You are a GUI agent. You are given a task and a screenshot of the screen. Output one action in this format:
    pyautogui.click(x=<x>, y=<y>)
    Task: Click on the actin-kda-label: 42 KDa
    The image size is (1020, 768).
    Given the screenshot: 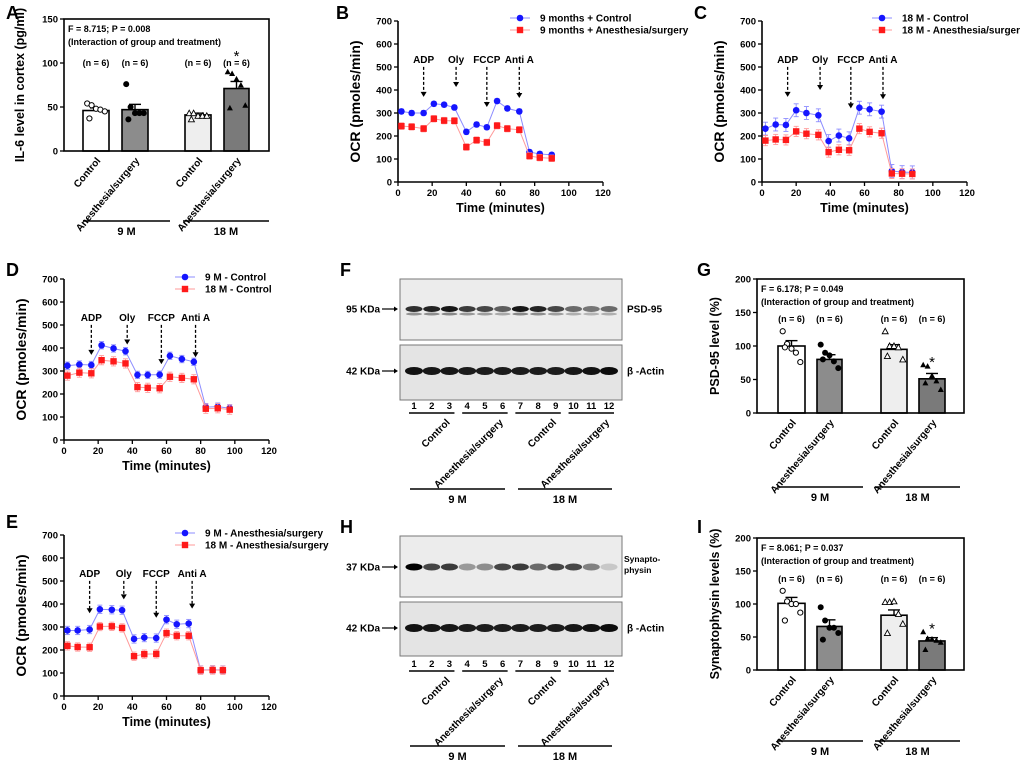 What is the action you would take?
    pyautogui.click(x=363, y=372)
    